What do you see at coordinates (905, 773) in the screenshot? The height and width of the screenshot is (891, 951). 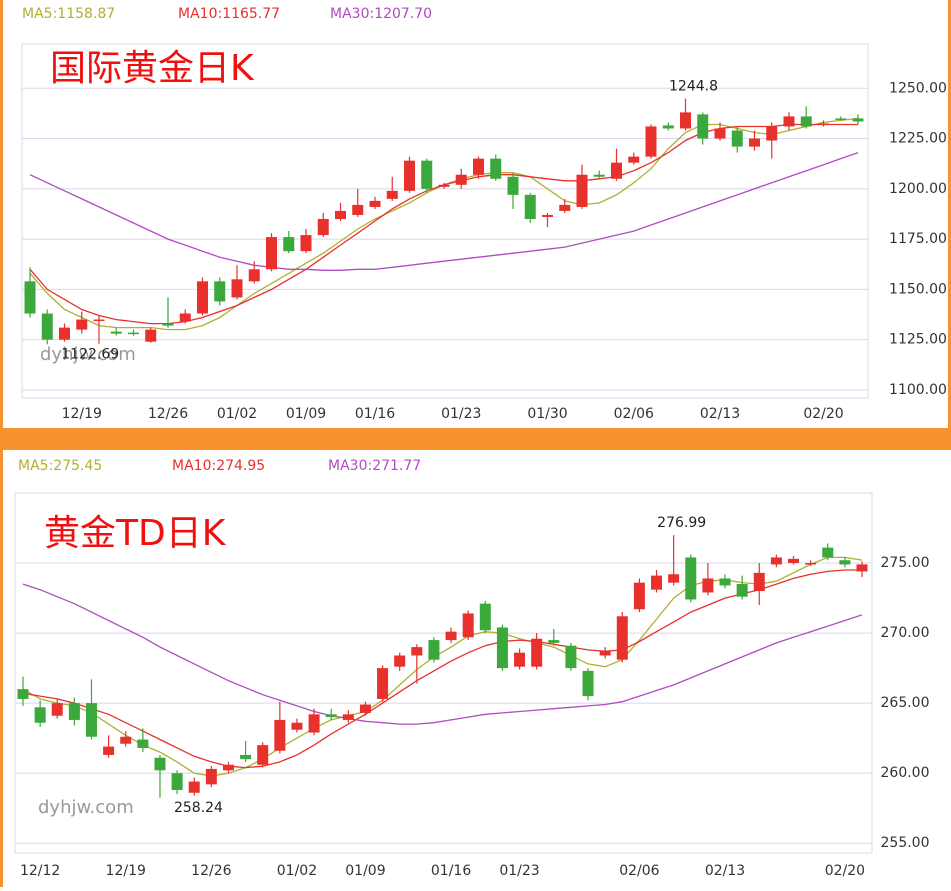 I see `y-tick-label: 260.00` at bounding box center [905, 773].